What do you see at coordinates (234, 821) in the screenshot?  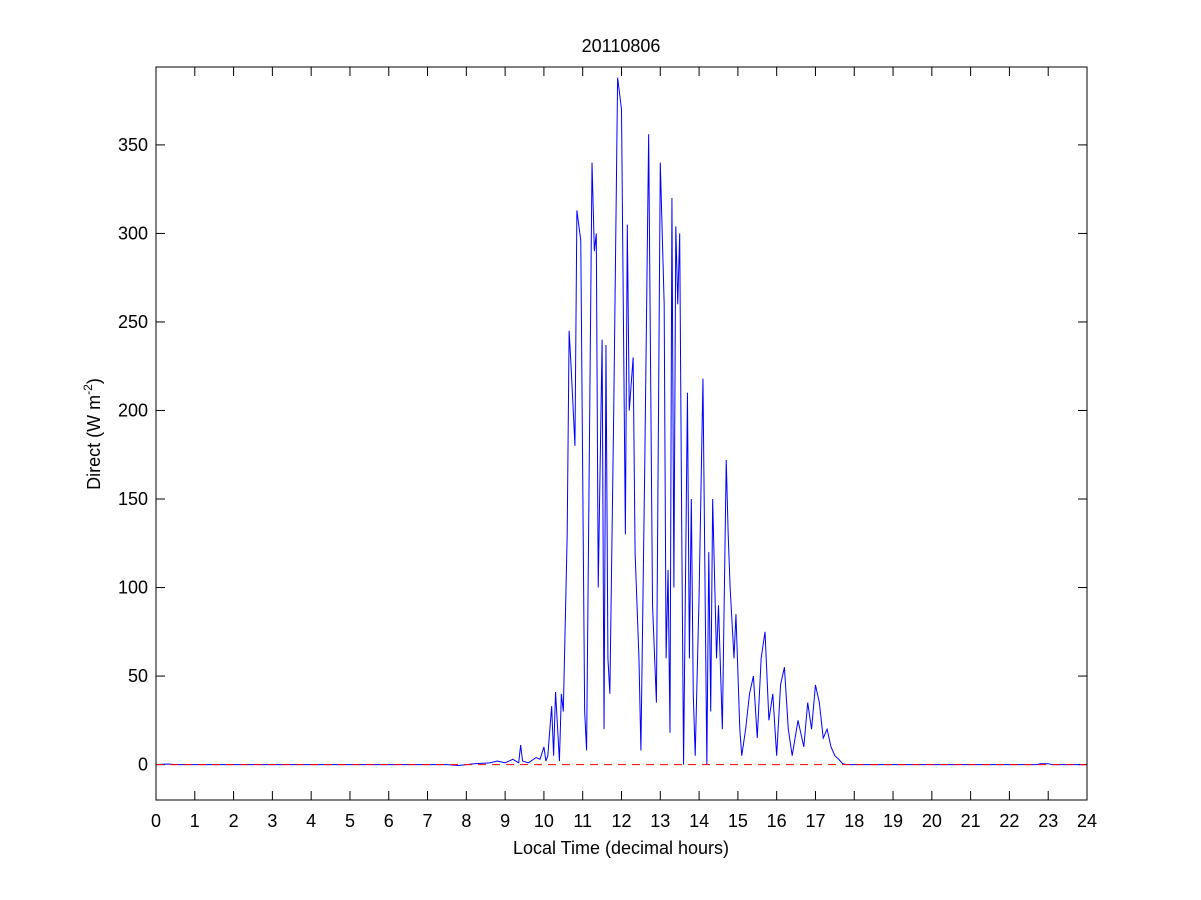 I see `x-tick-label: 2` at bounding box center [234, 821].